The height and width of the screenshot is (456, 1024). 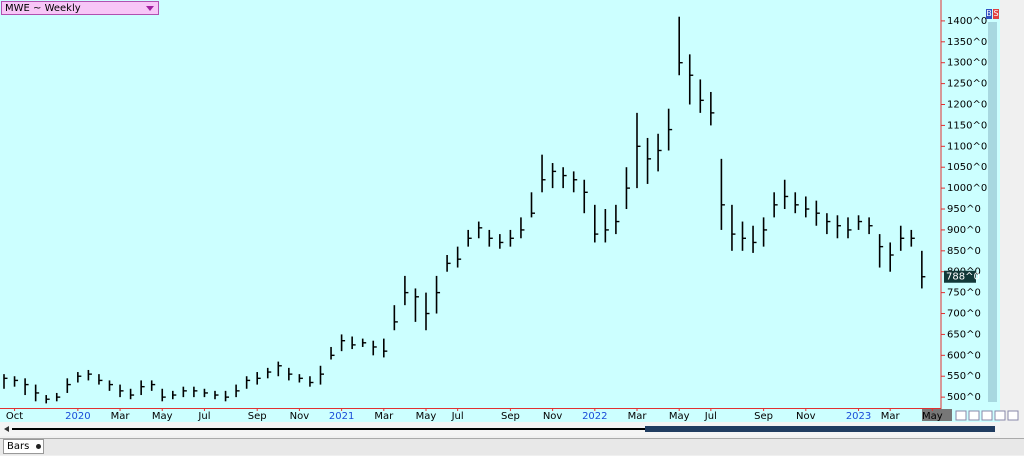 What do you see at coordinates (512, 446) in the screenshot?
I see `footer: Bars` at bounding box center [512, 446].